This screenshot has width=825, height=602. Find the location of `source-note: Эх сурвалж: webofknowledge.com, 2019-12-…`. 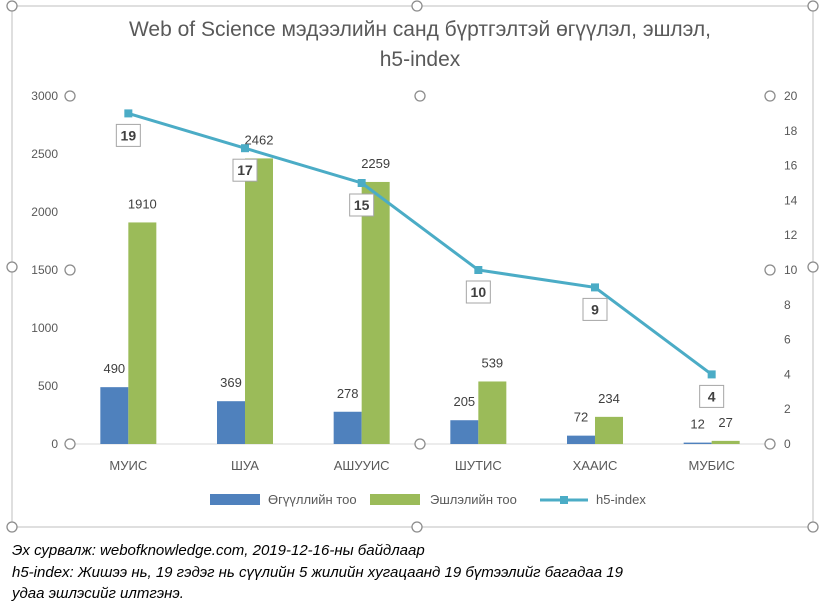

source-note: Эх сурвалж: webofknowledge.com, 2019-12-… is located at coordinates (218, 550).